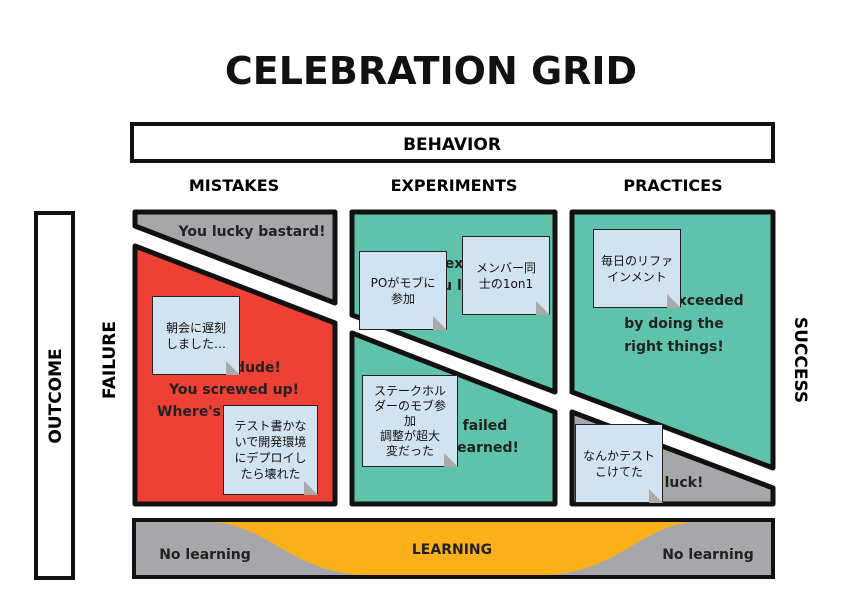 This screenshot has height=606, width=862. I want to click on sticky-text: メンバー同 士の1on1, so click(505, 275).